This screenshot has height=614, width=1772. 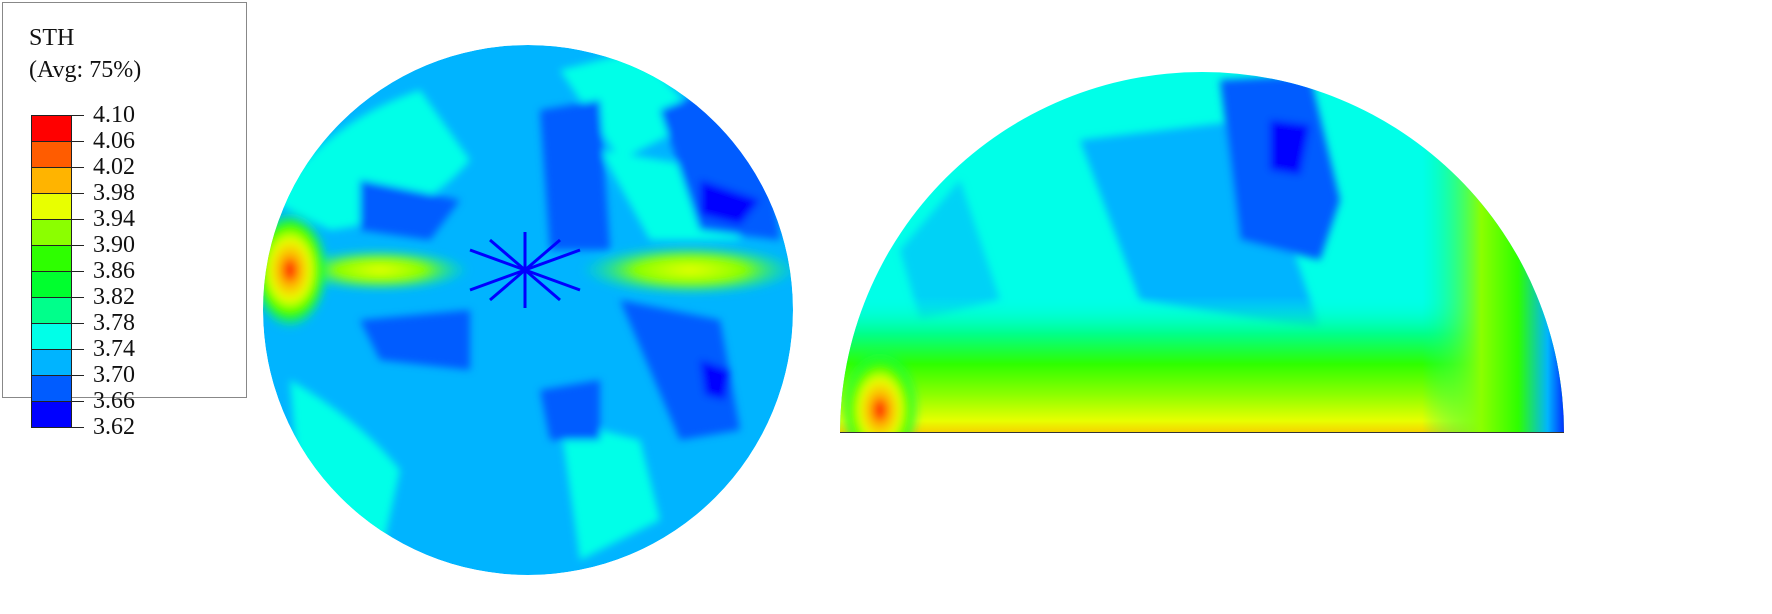 I want to click on color-bar, so click(x=51, y=271).